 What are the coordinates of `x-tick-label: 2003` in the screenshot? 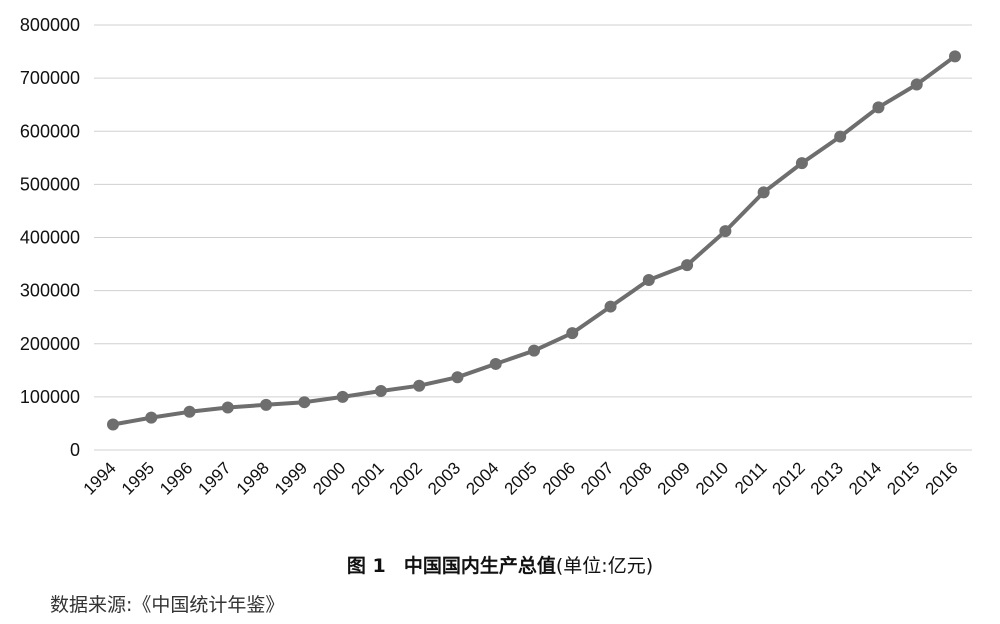 It's located at (444, 478).